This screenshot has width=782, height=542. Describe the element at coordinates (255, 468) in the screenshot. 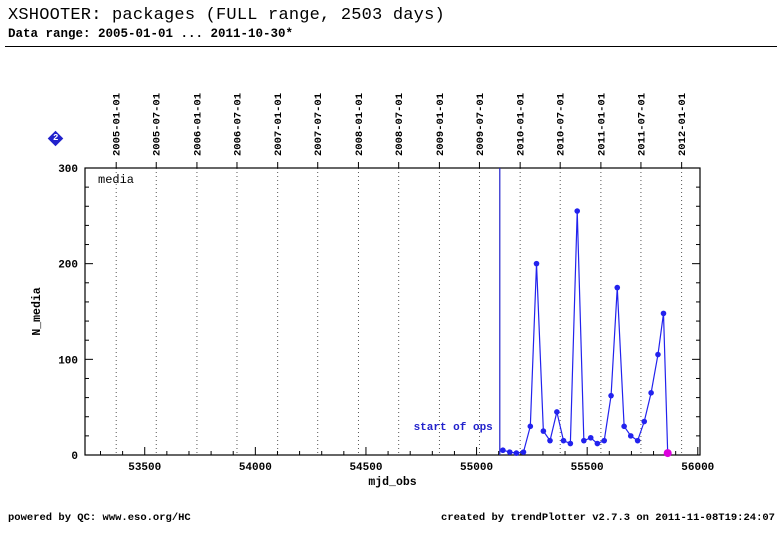

I see `x-axis-tick-label: 54000` at that location.